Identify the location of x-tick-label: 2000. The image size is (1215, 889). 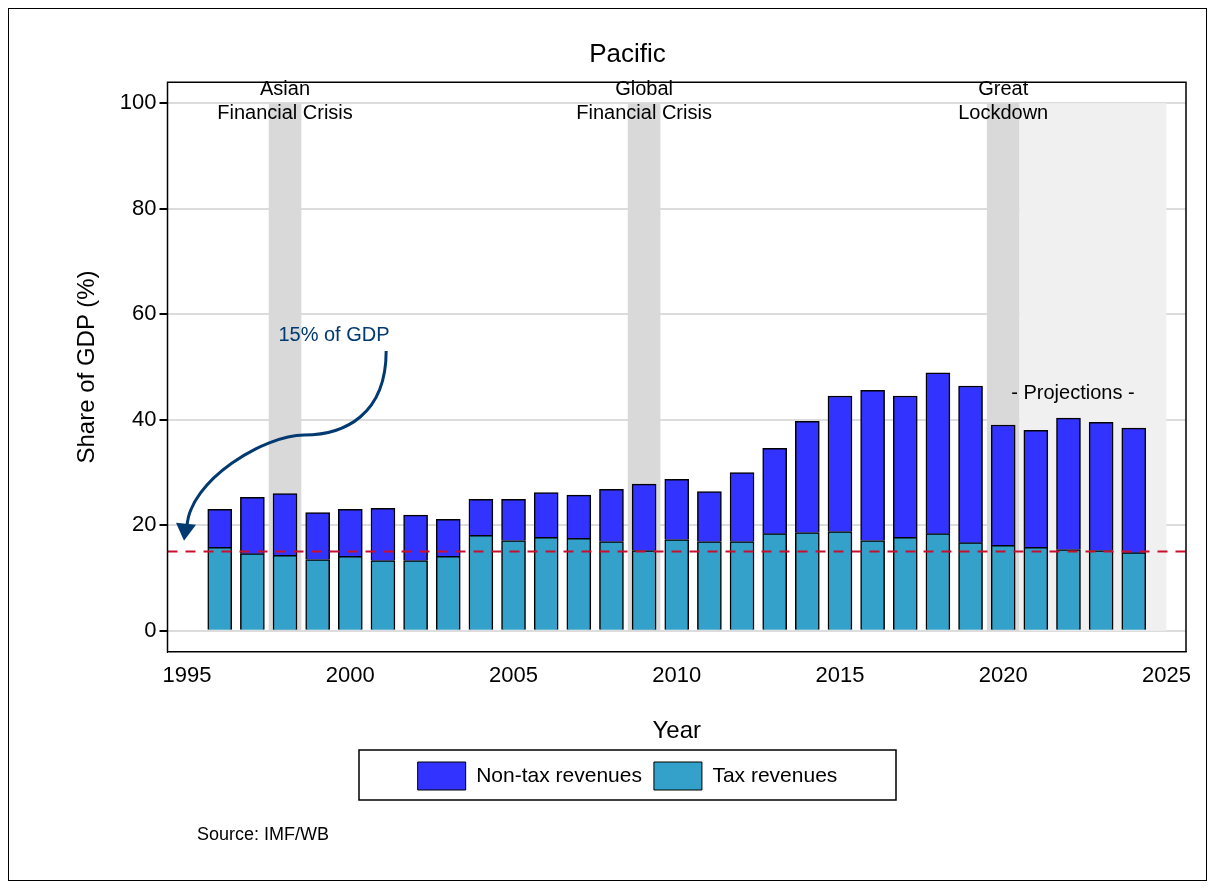
(350, 675).